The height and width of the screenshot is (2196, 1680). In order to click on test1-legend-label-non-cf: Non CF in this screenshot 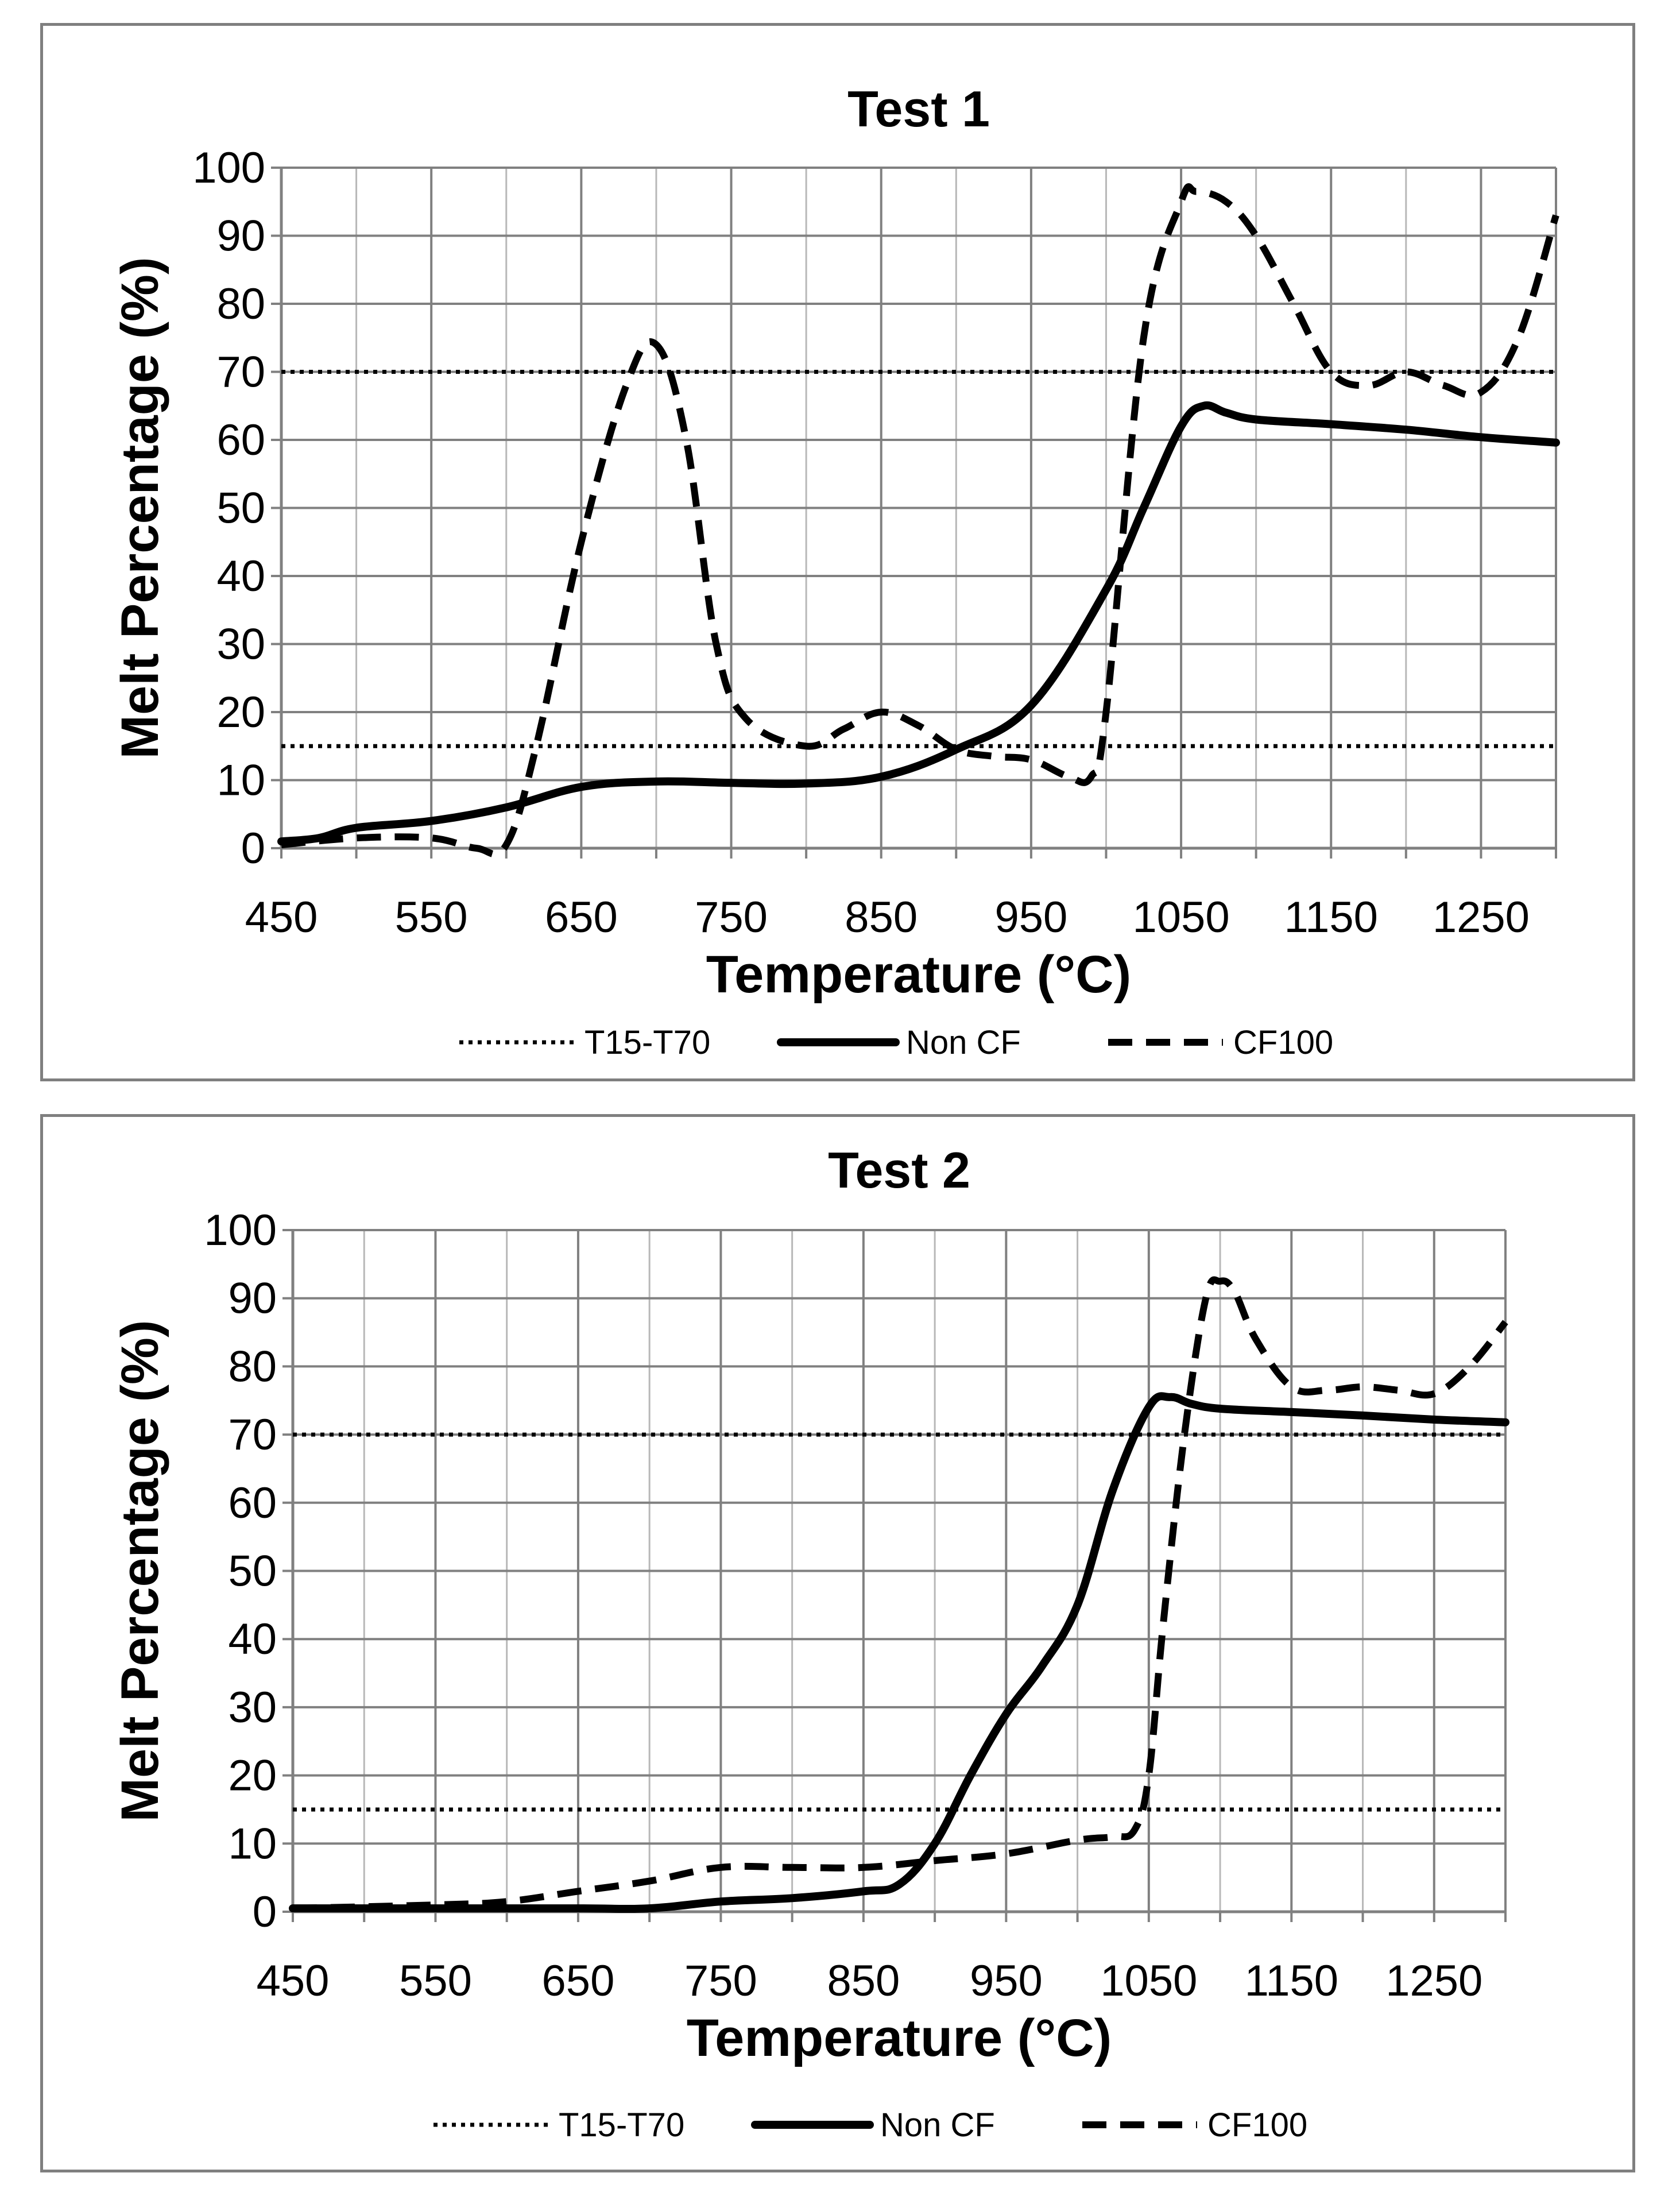, I will do `click(963, 1042)`.